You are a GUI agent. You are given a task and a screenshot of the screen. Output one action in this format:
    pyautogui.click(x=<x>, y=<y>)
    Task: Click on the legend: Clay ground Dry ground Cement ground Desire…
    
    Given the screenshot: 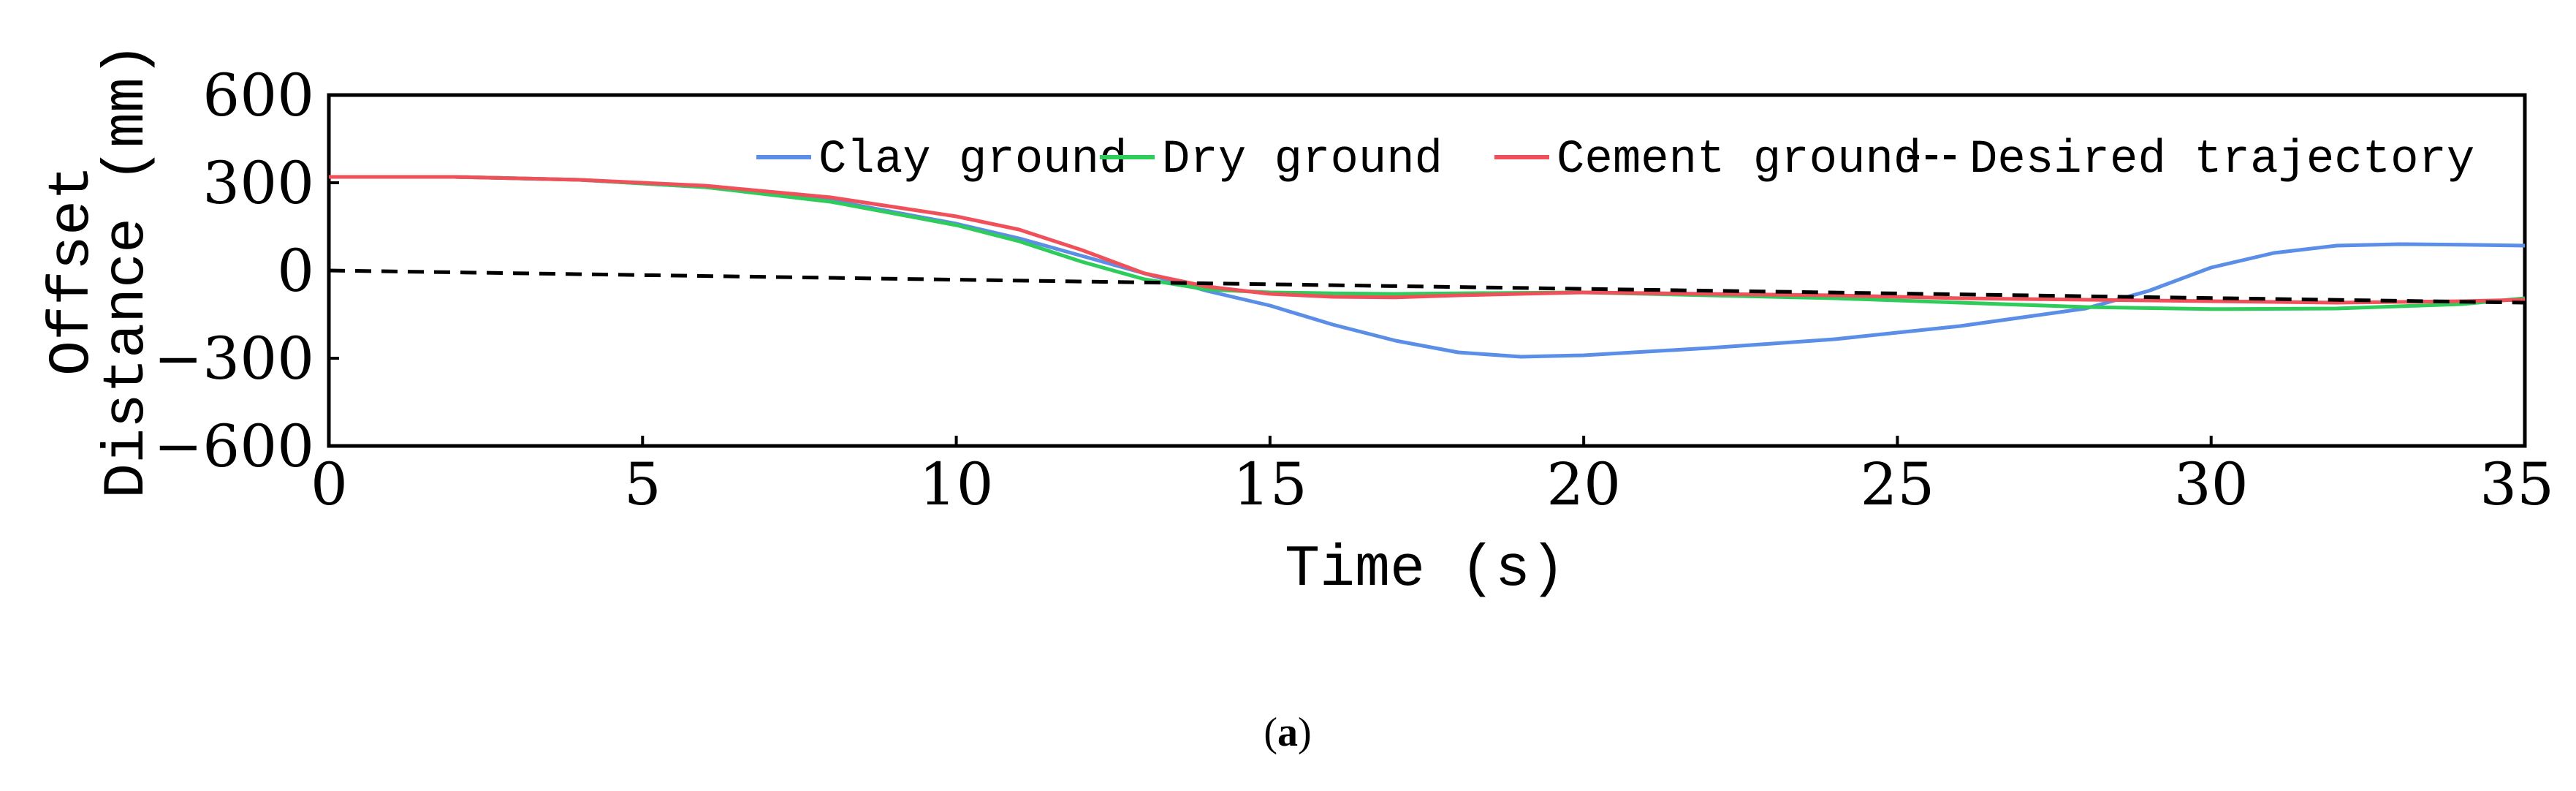 What is the action you would take?
    pyautogui.click(x=1615, y=160)
    